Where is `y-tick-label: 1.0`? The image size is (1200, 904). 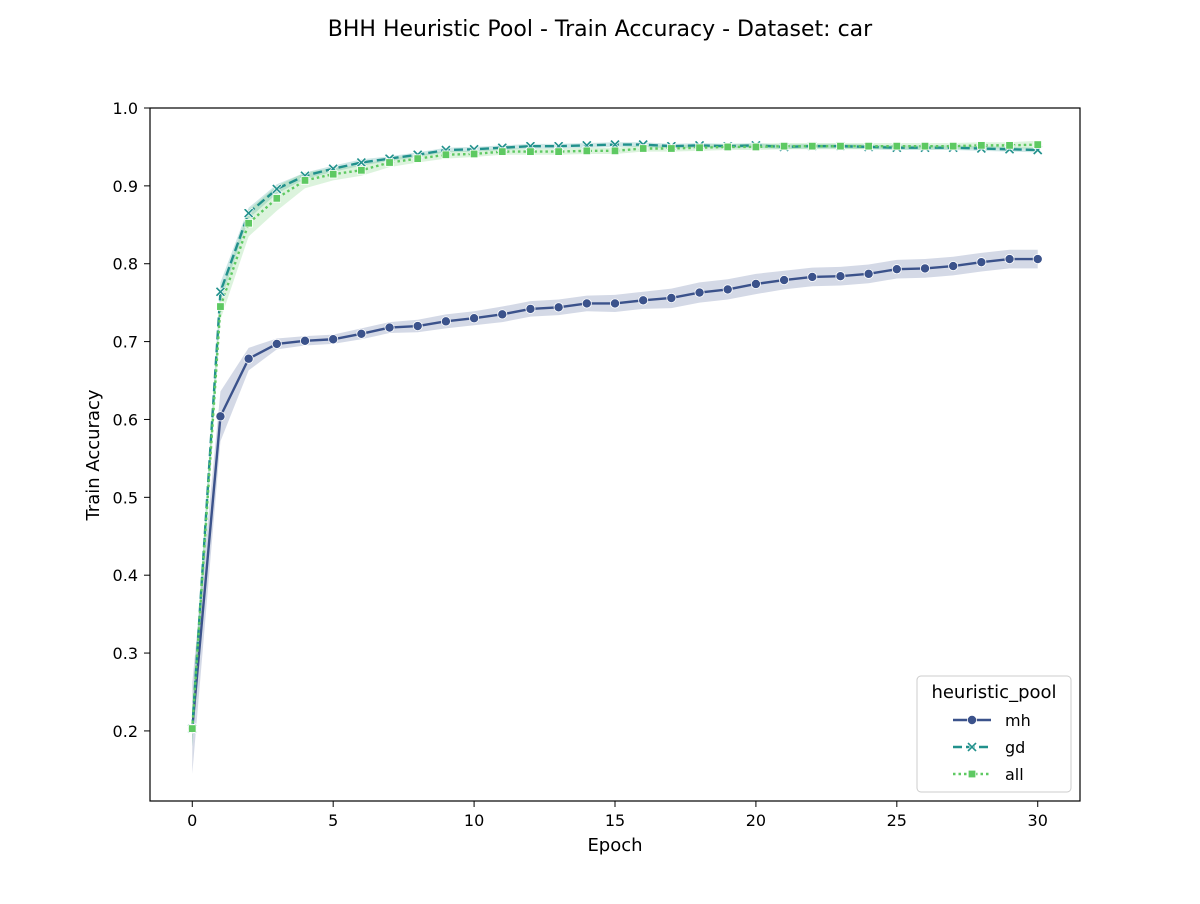 y-tick-label: 1.0 is located at coordinates (125, 108).